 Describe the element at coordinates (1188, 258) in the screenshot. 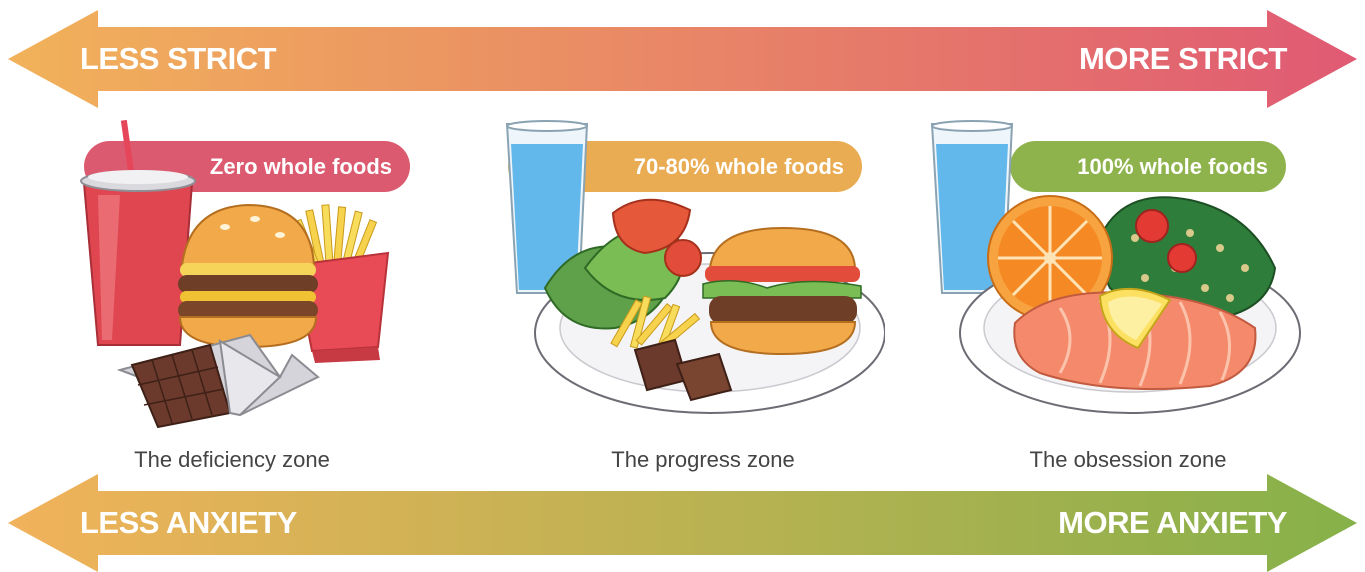

I see `salad-icon` at that location.